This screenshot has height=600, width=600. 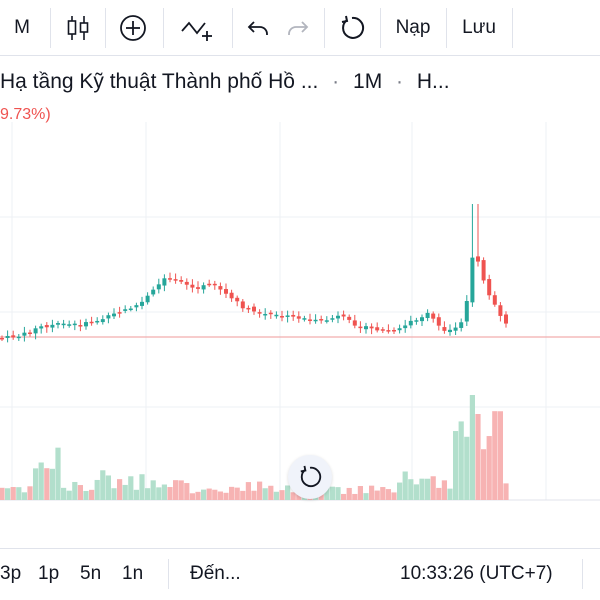 What do you see at coordinates (413, 28) in the screenshot?
I see `load-button: Nạp` at bounding box center [413, 28].